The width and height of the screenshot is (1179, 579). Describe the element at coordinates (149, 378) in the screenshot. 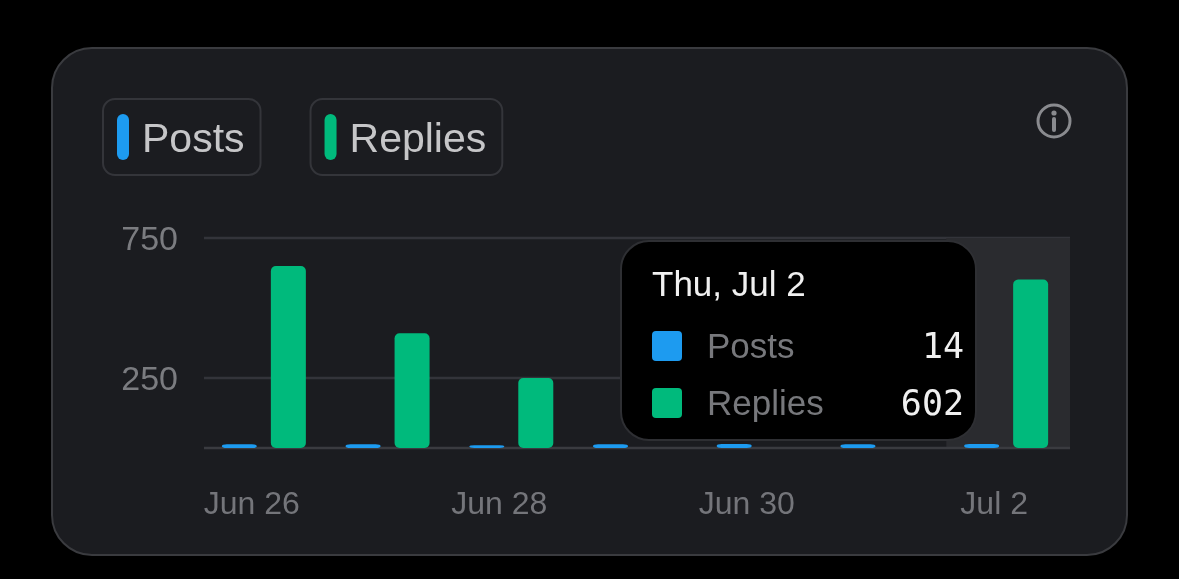

I see `y-tick-label: 250` at that location.